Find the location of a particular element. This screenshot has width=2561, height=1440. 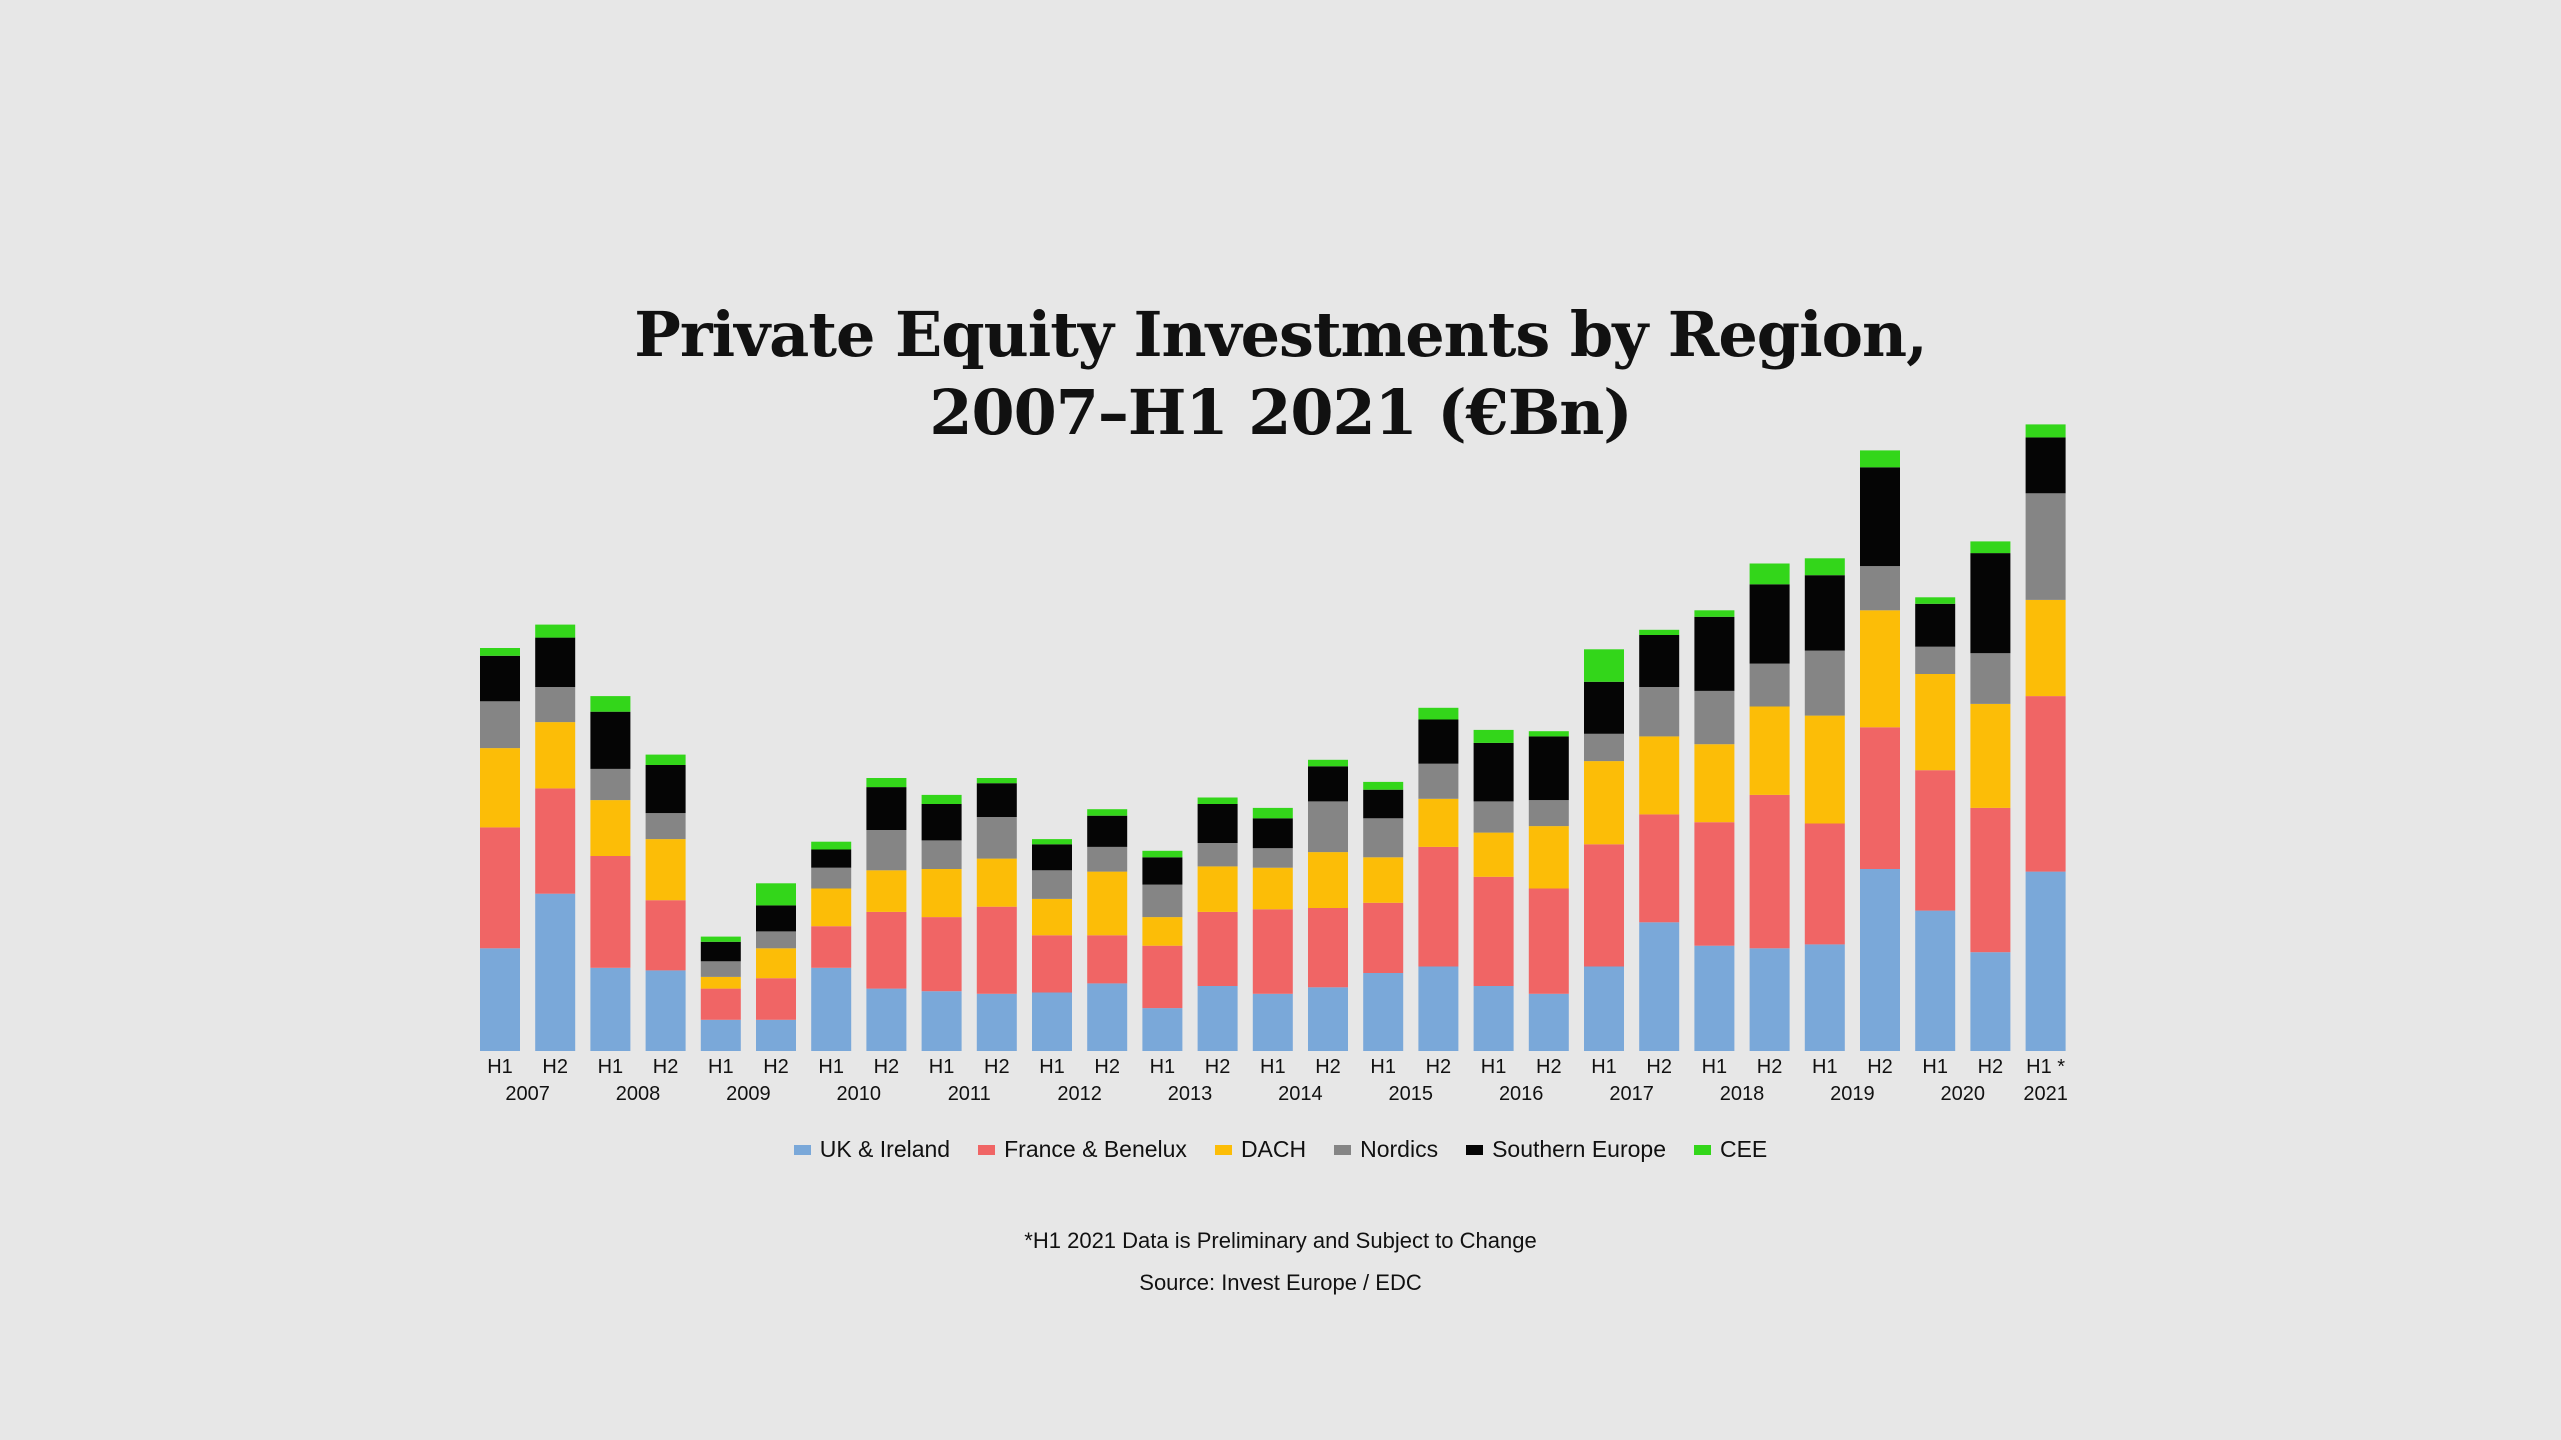

legend-swatch-dach is located at coordinates (1223, 1149).